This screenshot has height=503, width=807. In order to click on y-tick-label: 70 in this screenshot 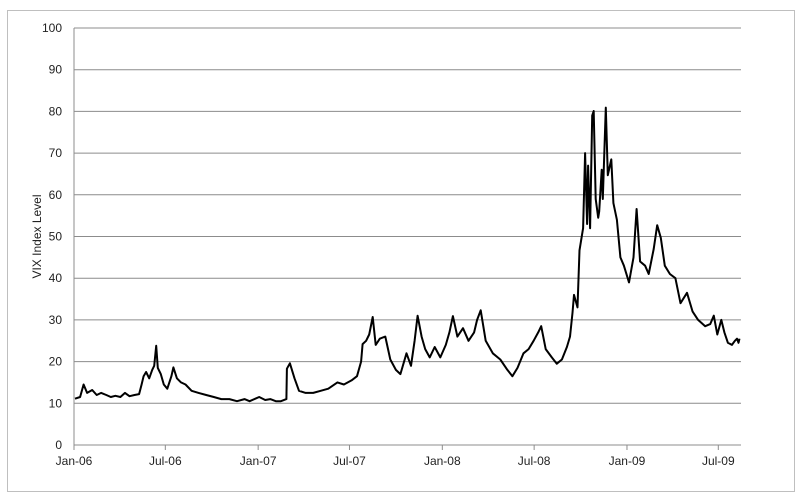, I will do `click(56, 153)`.